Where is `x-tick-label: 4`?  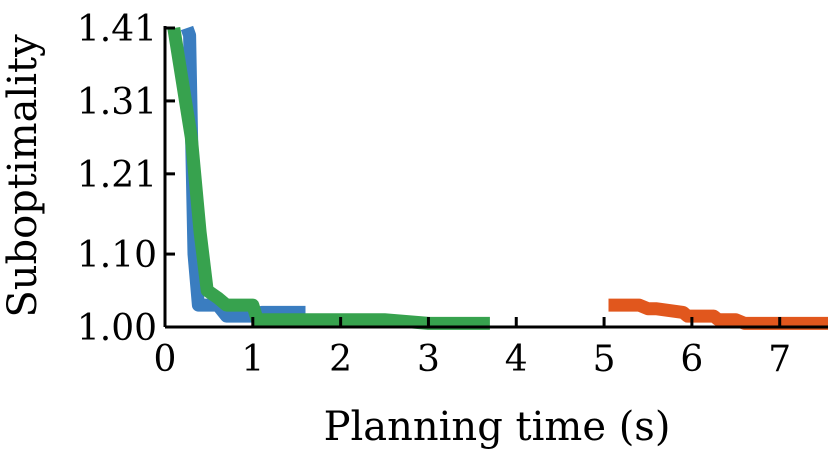
x-tick-label: 4 is located at coordinates (516, 359).